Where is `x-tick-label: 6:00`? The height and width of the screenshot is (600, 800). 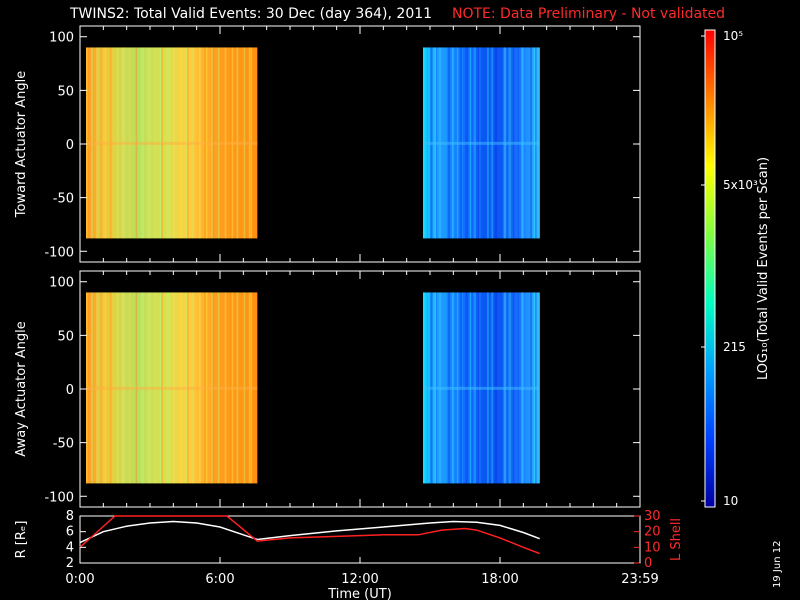
x-tick-label: 6:00 is located at coordinates (219, 579).